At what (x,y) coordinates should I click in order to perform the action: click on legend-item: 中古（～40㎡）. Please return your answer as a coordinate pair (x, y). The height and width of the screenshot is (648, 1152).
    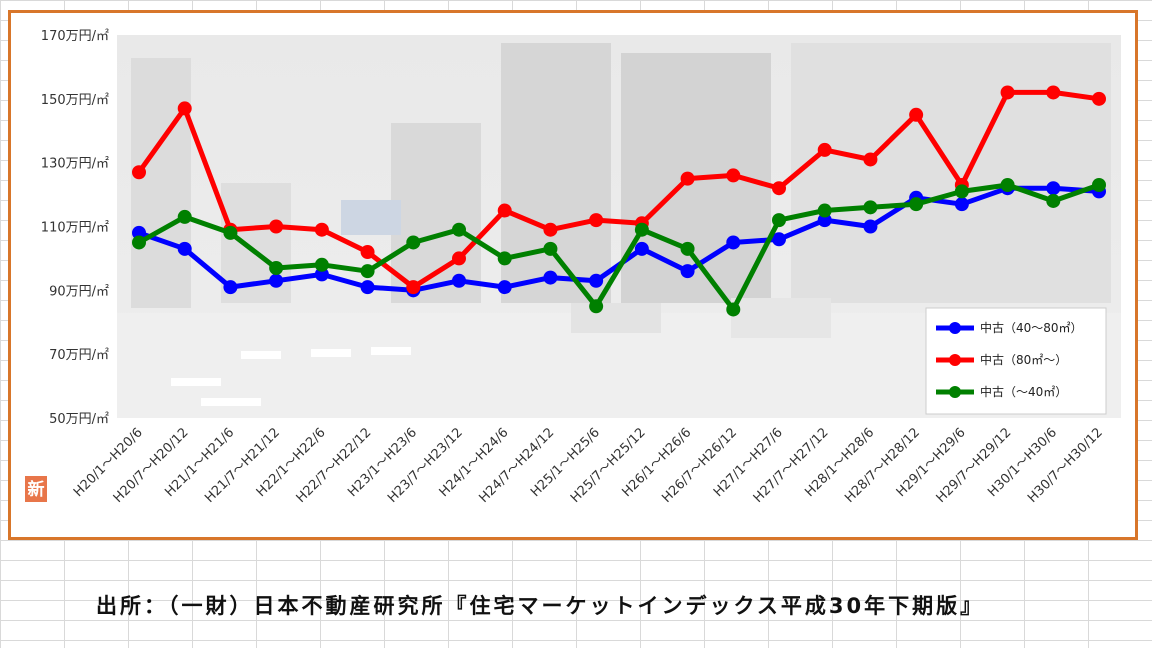
    Looking at the image, I should click on (1001, 391).